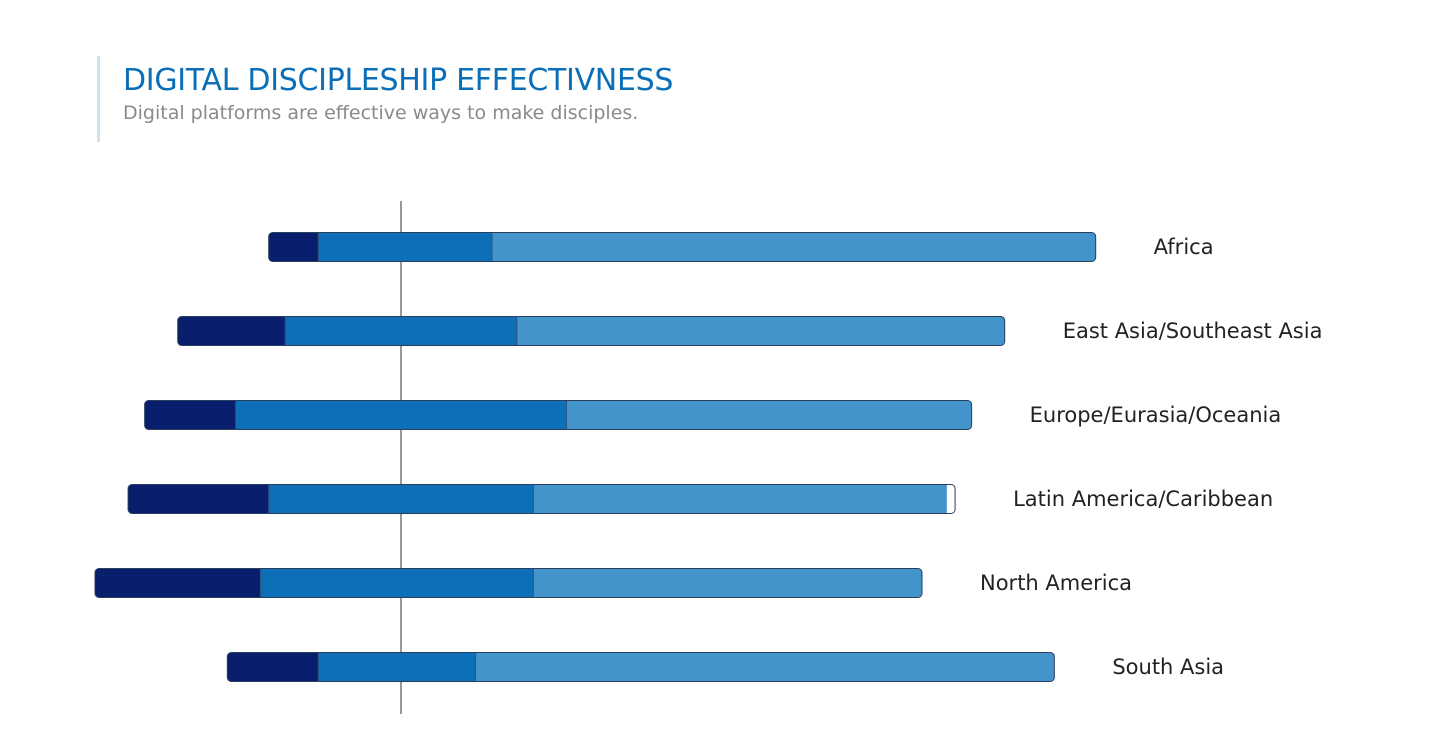 The width and height of the screenshot is (1444, 754). I want to click on chart-title: DIGITAL DISCIPLESHIP EFFECTIVNESS, so click(398, 80).